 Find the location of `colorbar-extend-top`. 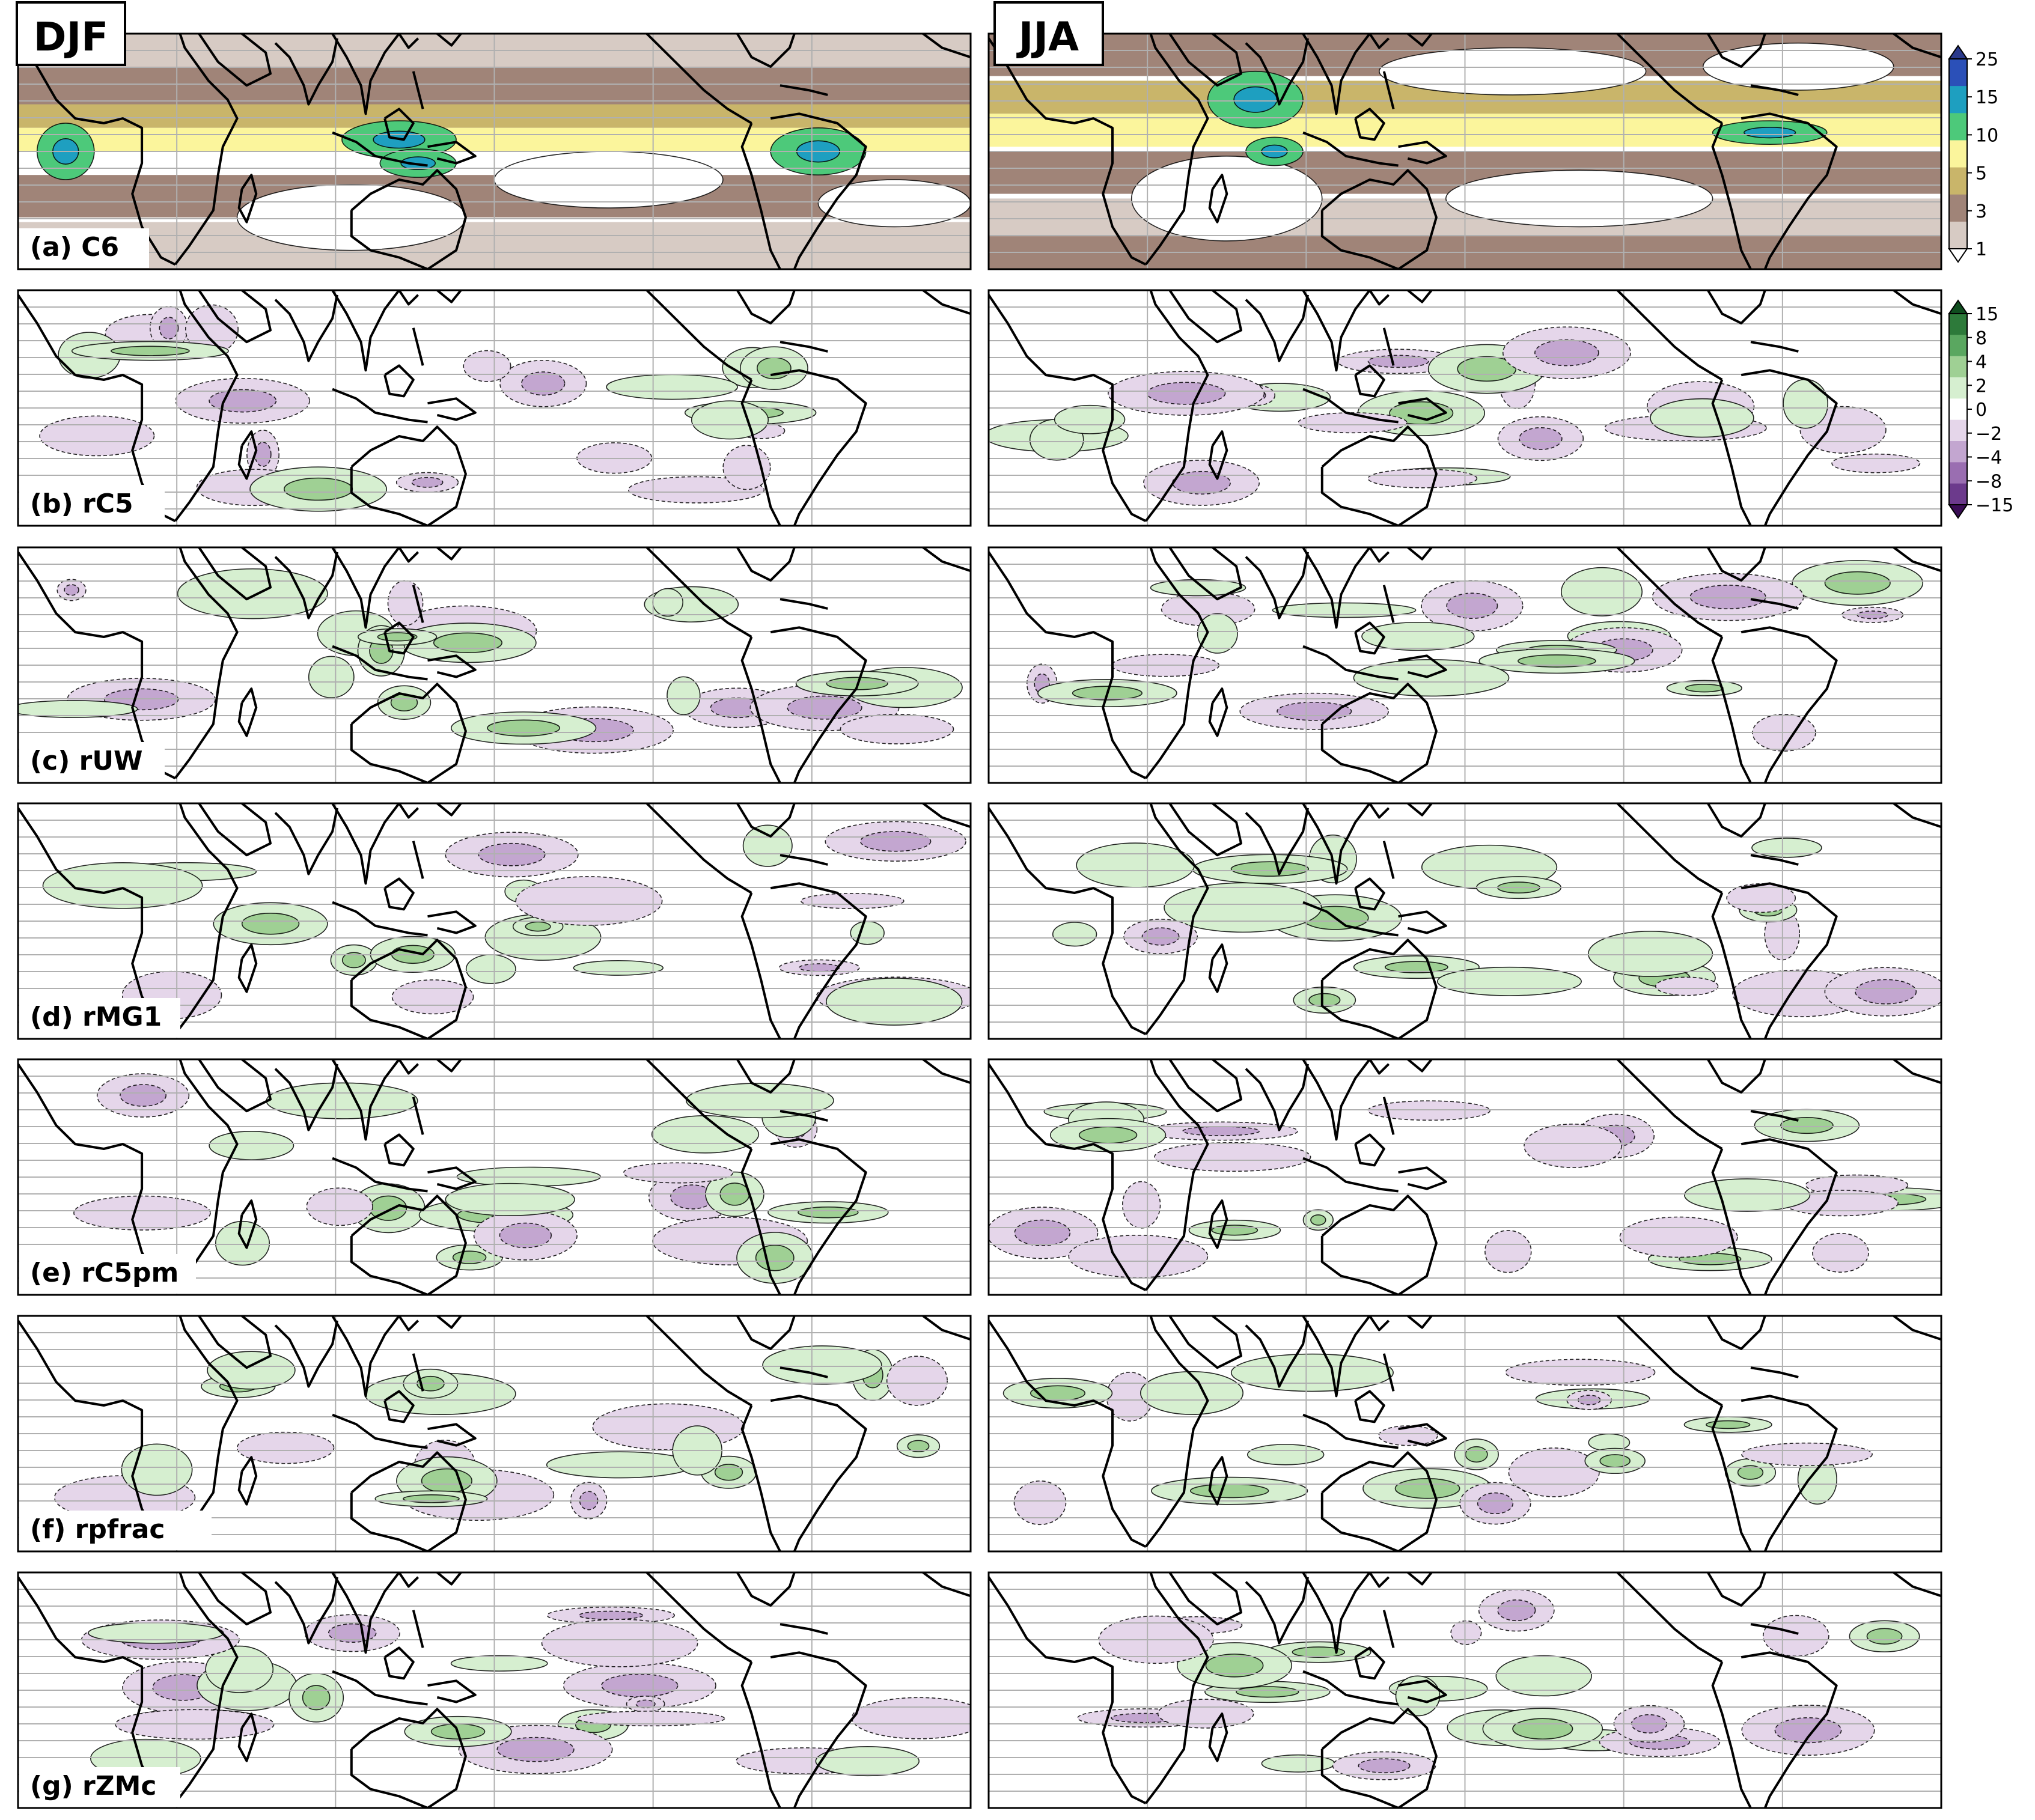

colorbar-extend-top is located at coordinates (1958, 52).